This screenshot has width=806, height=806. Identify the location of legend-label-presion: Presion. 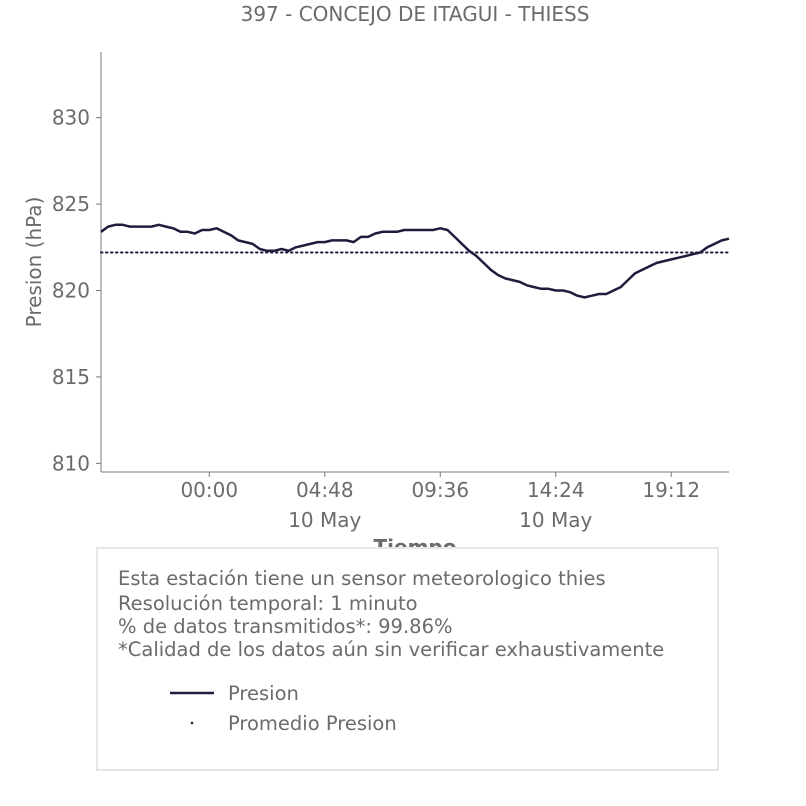
(263, 693).